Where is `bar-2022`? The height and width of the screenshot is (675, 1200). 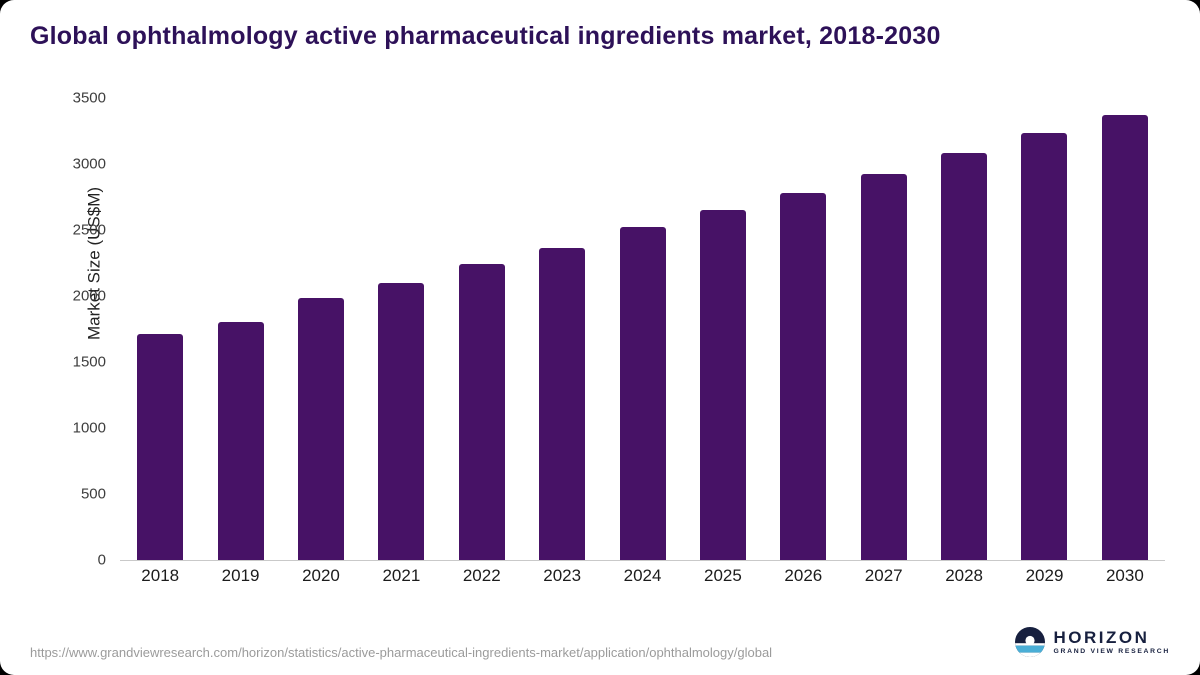 bar-2022 is located at coordinates (481, 412).